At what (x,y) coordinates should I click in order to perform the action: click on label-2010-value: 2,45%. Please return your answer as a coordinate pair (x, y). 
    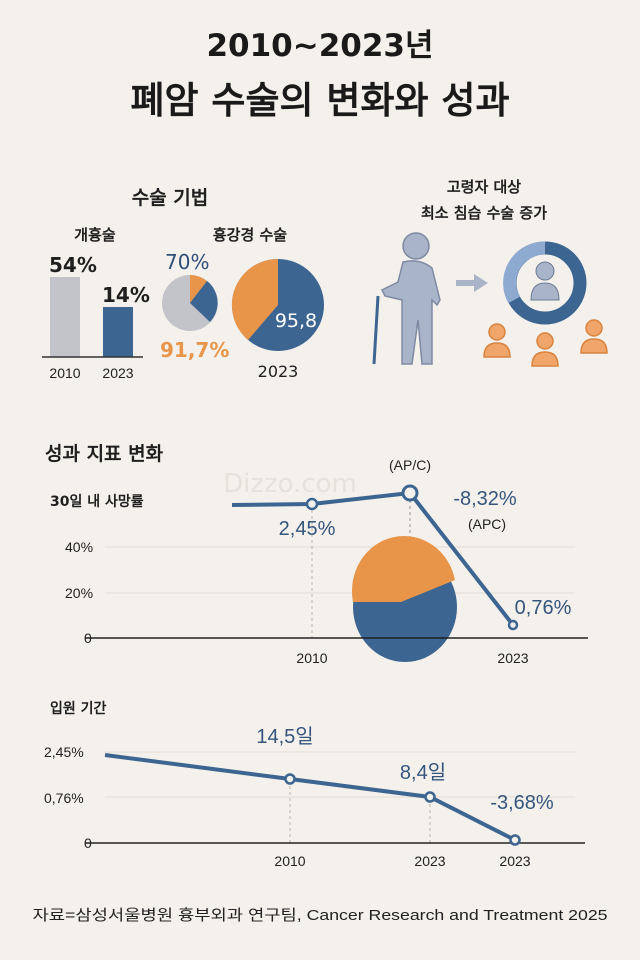
    Looking at the image, I should click on (307, 529).